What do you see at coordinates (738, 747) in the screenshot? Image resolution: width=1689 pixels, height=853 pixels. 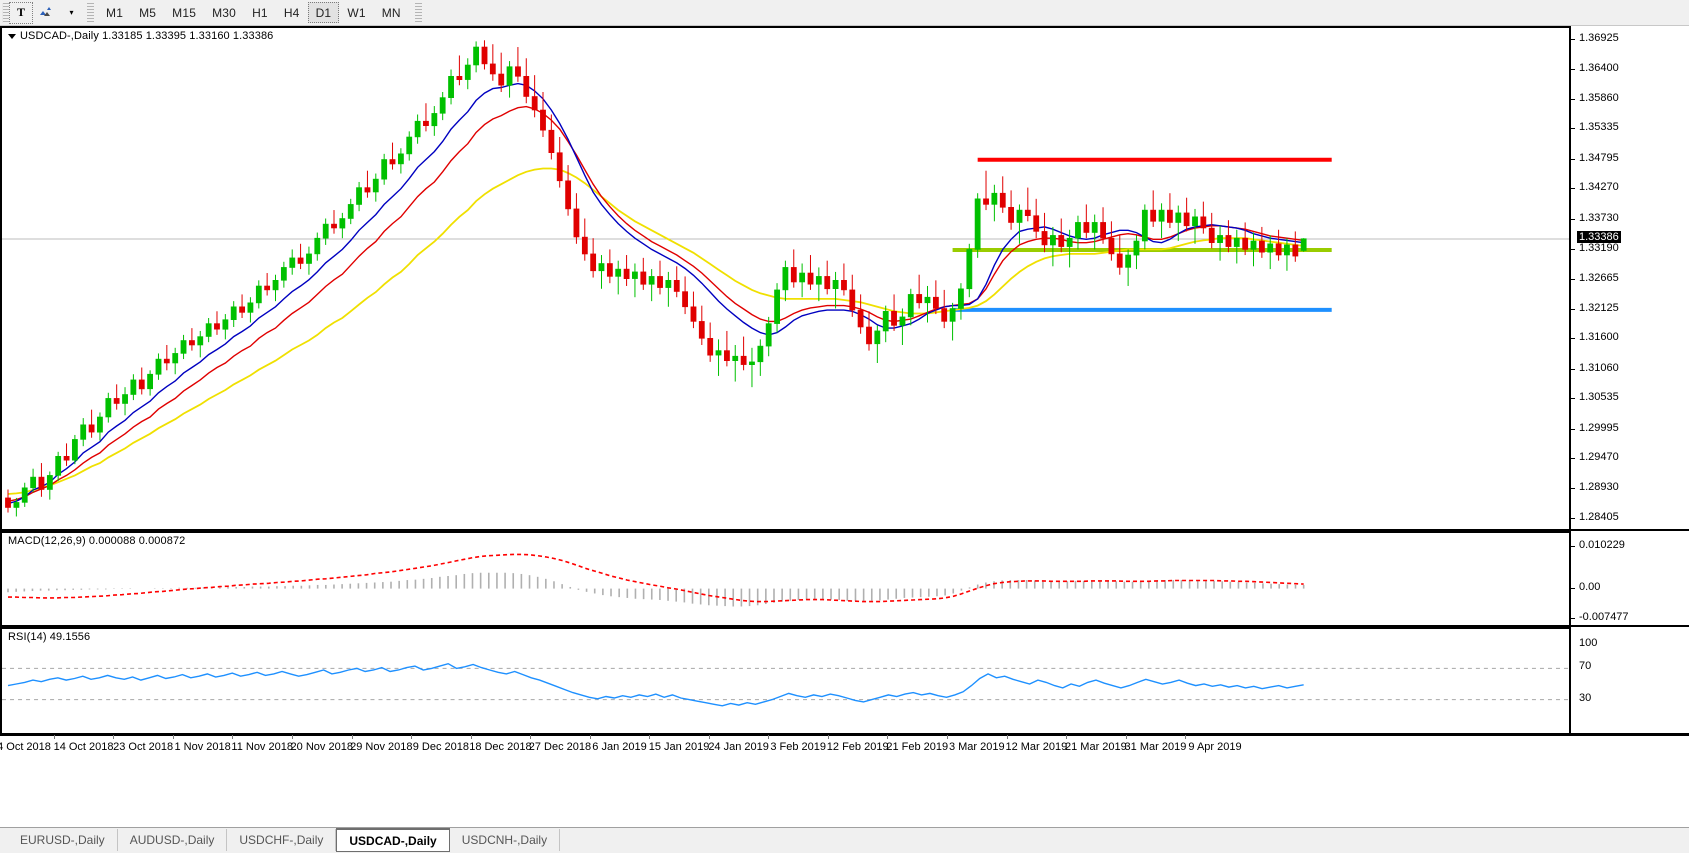 I see `date-axis-label: 24 Jan 2019` at bounding box center [738, 747].